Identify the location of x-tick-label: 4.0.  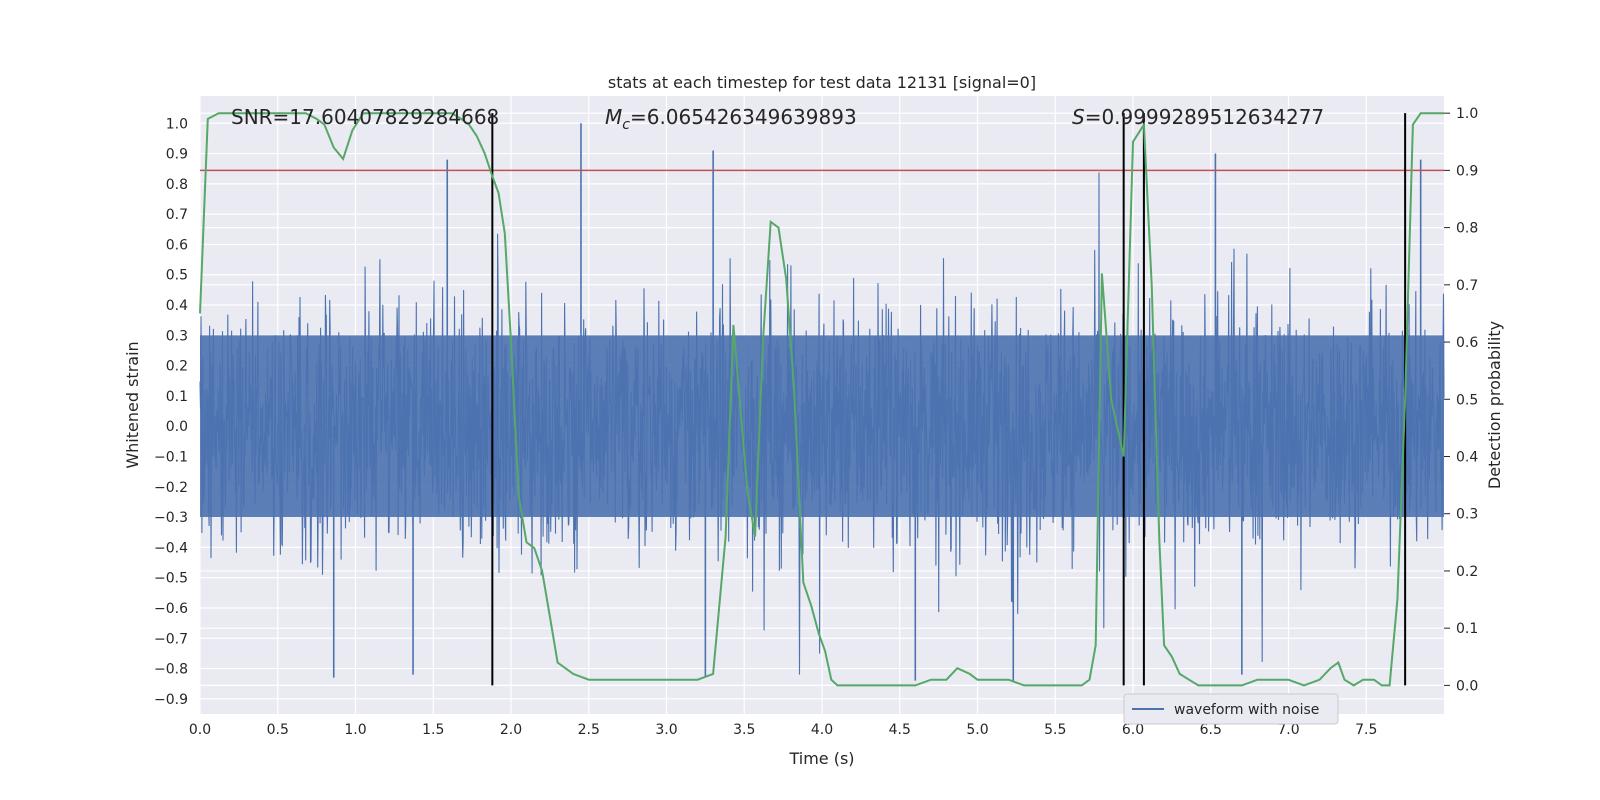
(822, 730).